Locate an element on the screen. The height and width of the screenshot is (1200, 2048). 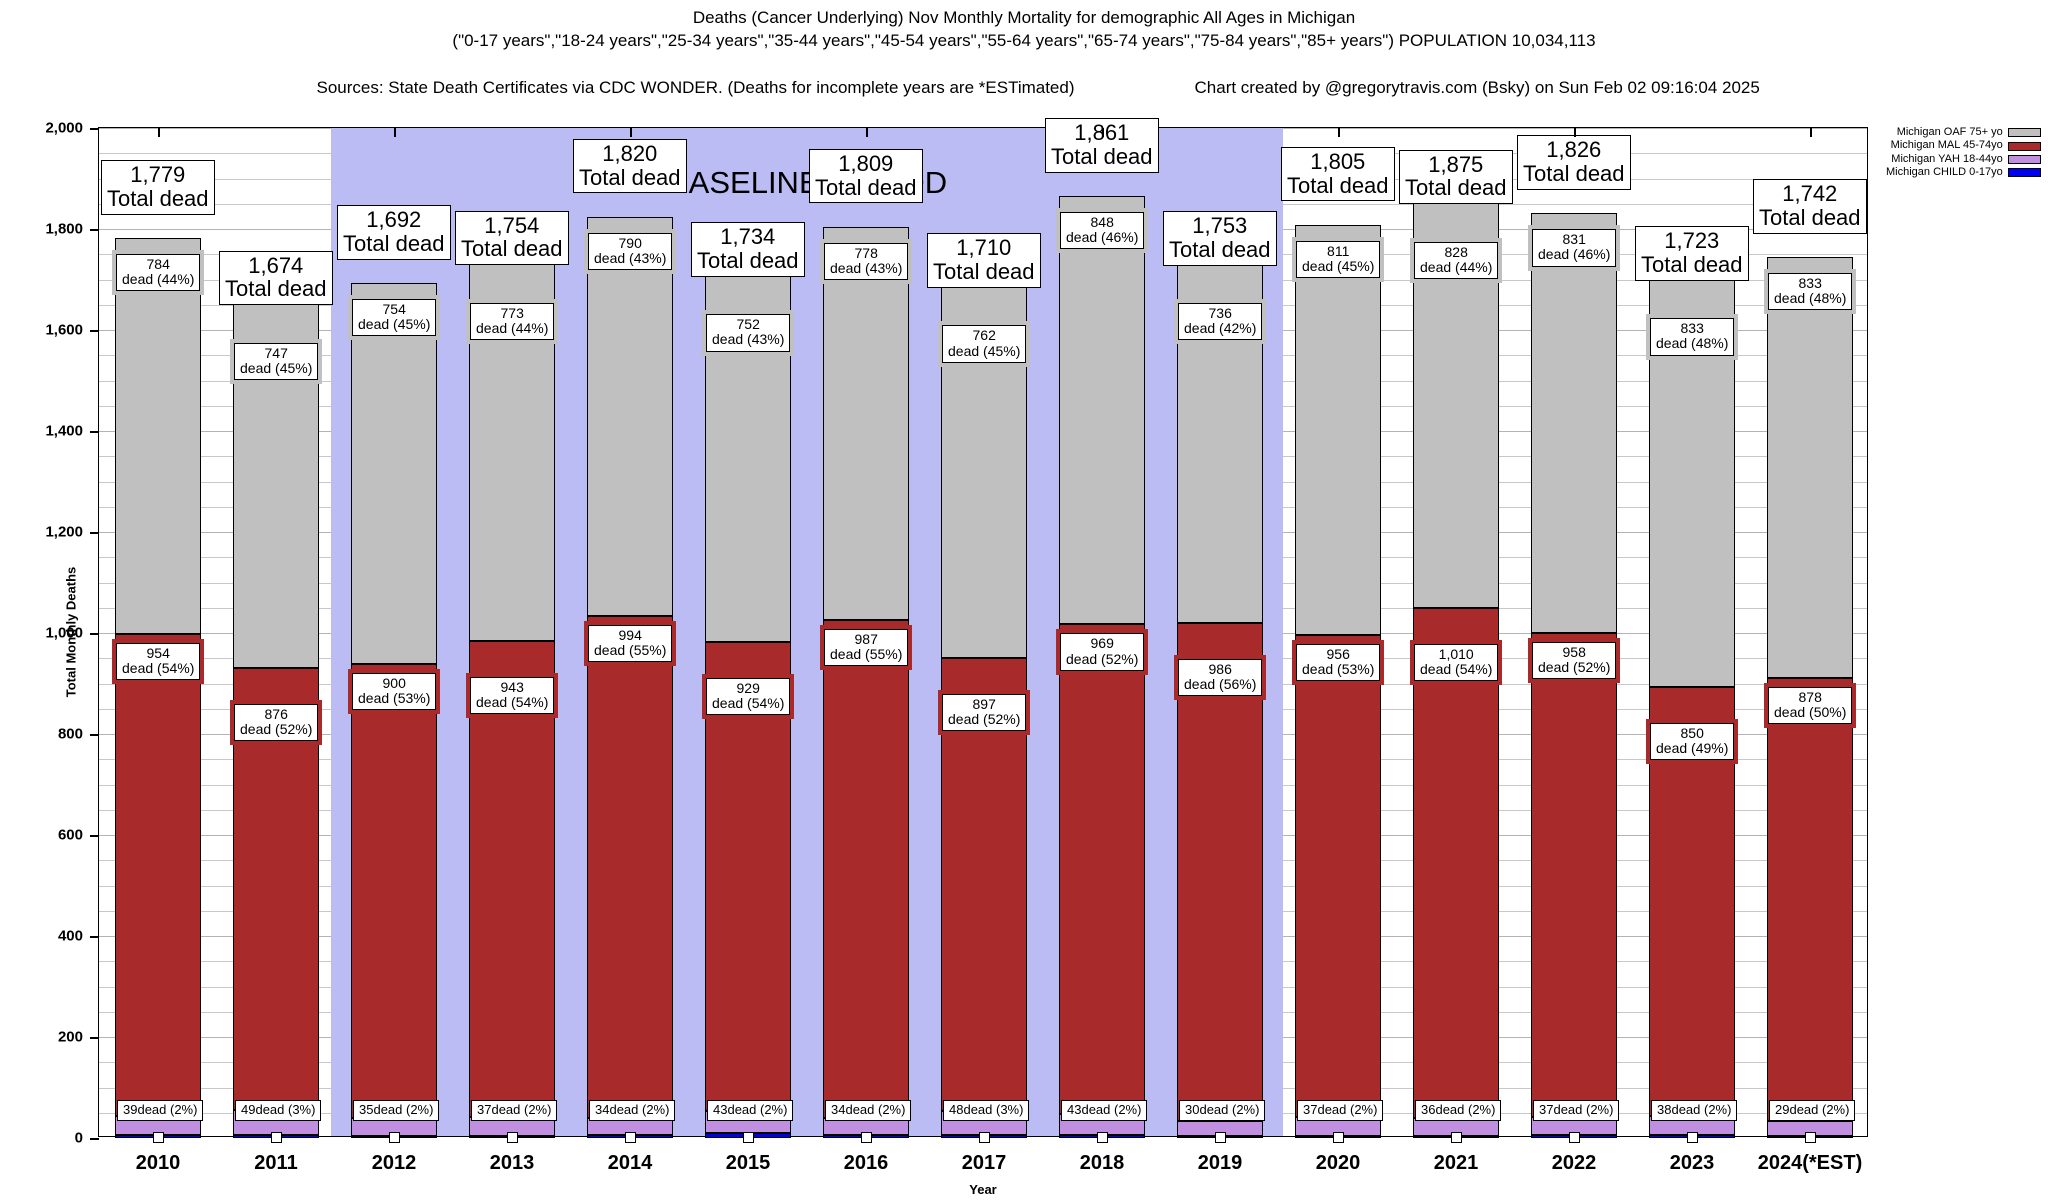
total-callout-2021: 1,875 Total dead is located at coordinates (1456, 177).